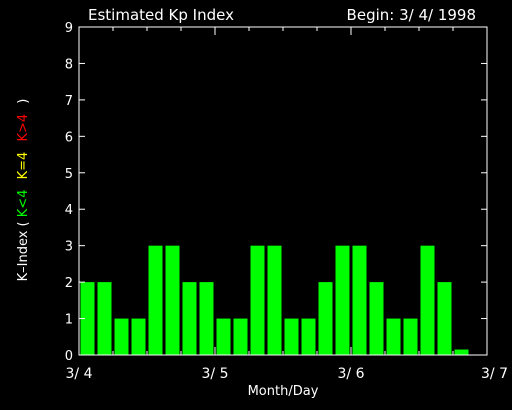 The height and width of the screenshot is (410, 512). What do you see at coordinates (23, 166) in the screenshot?
I see `y-axis-label-mid: K=4` at bounding box center [23, 166].